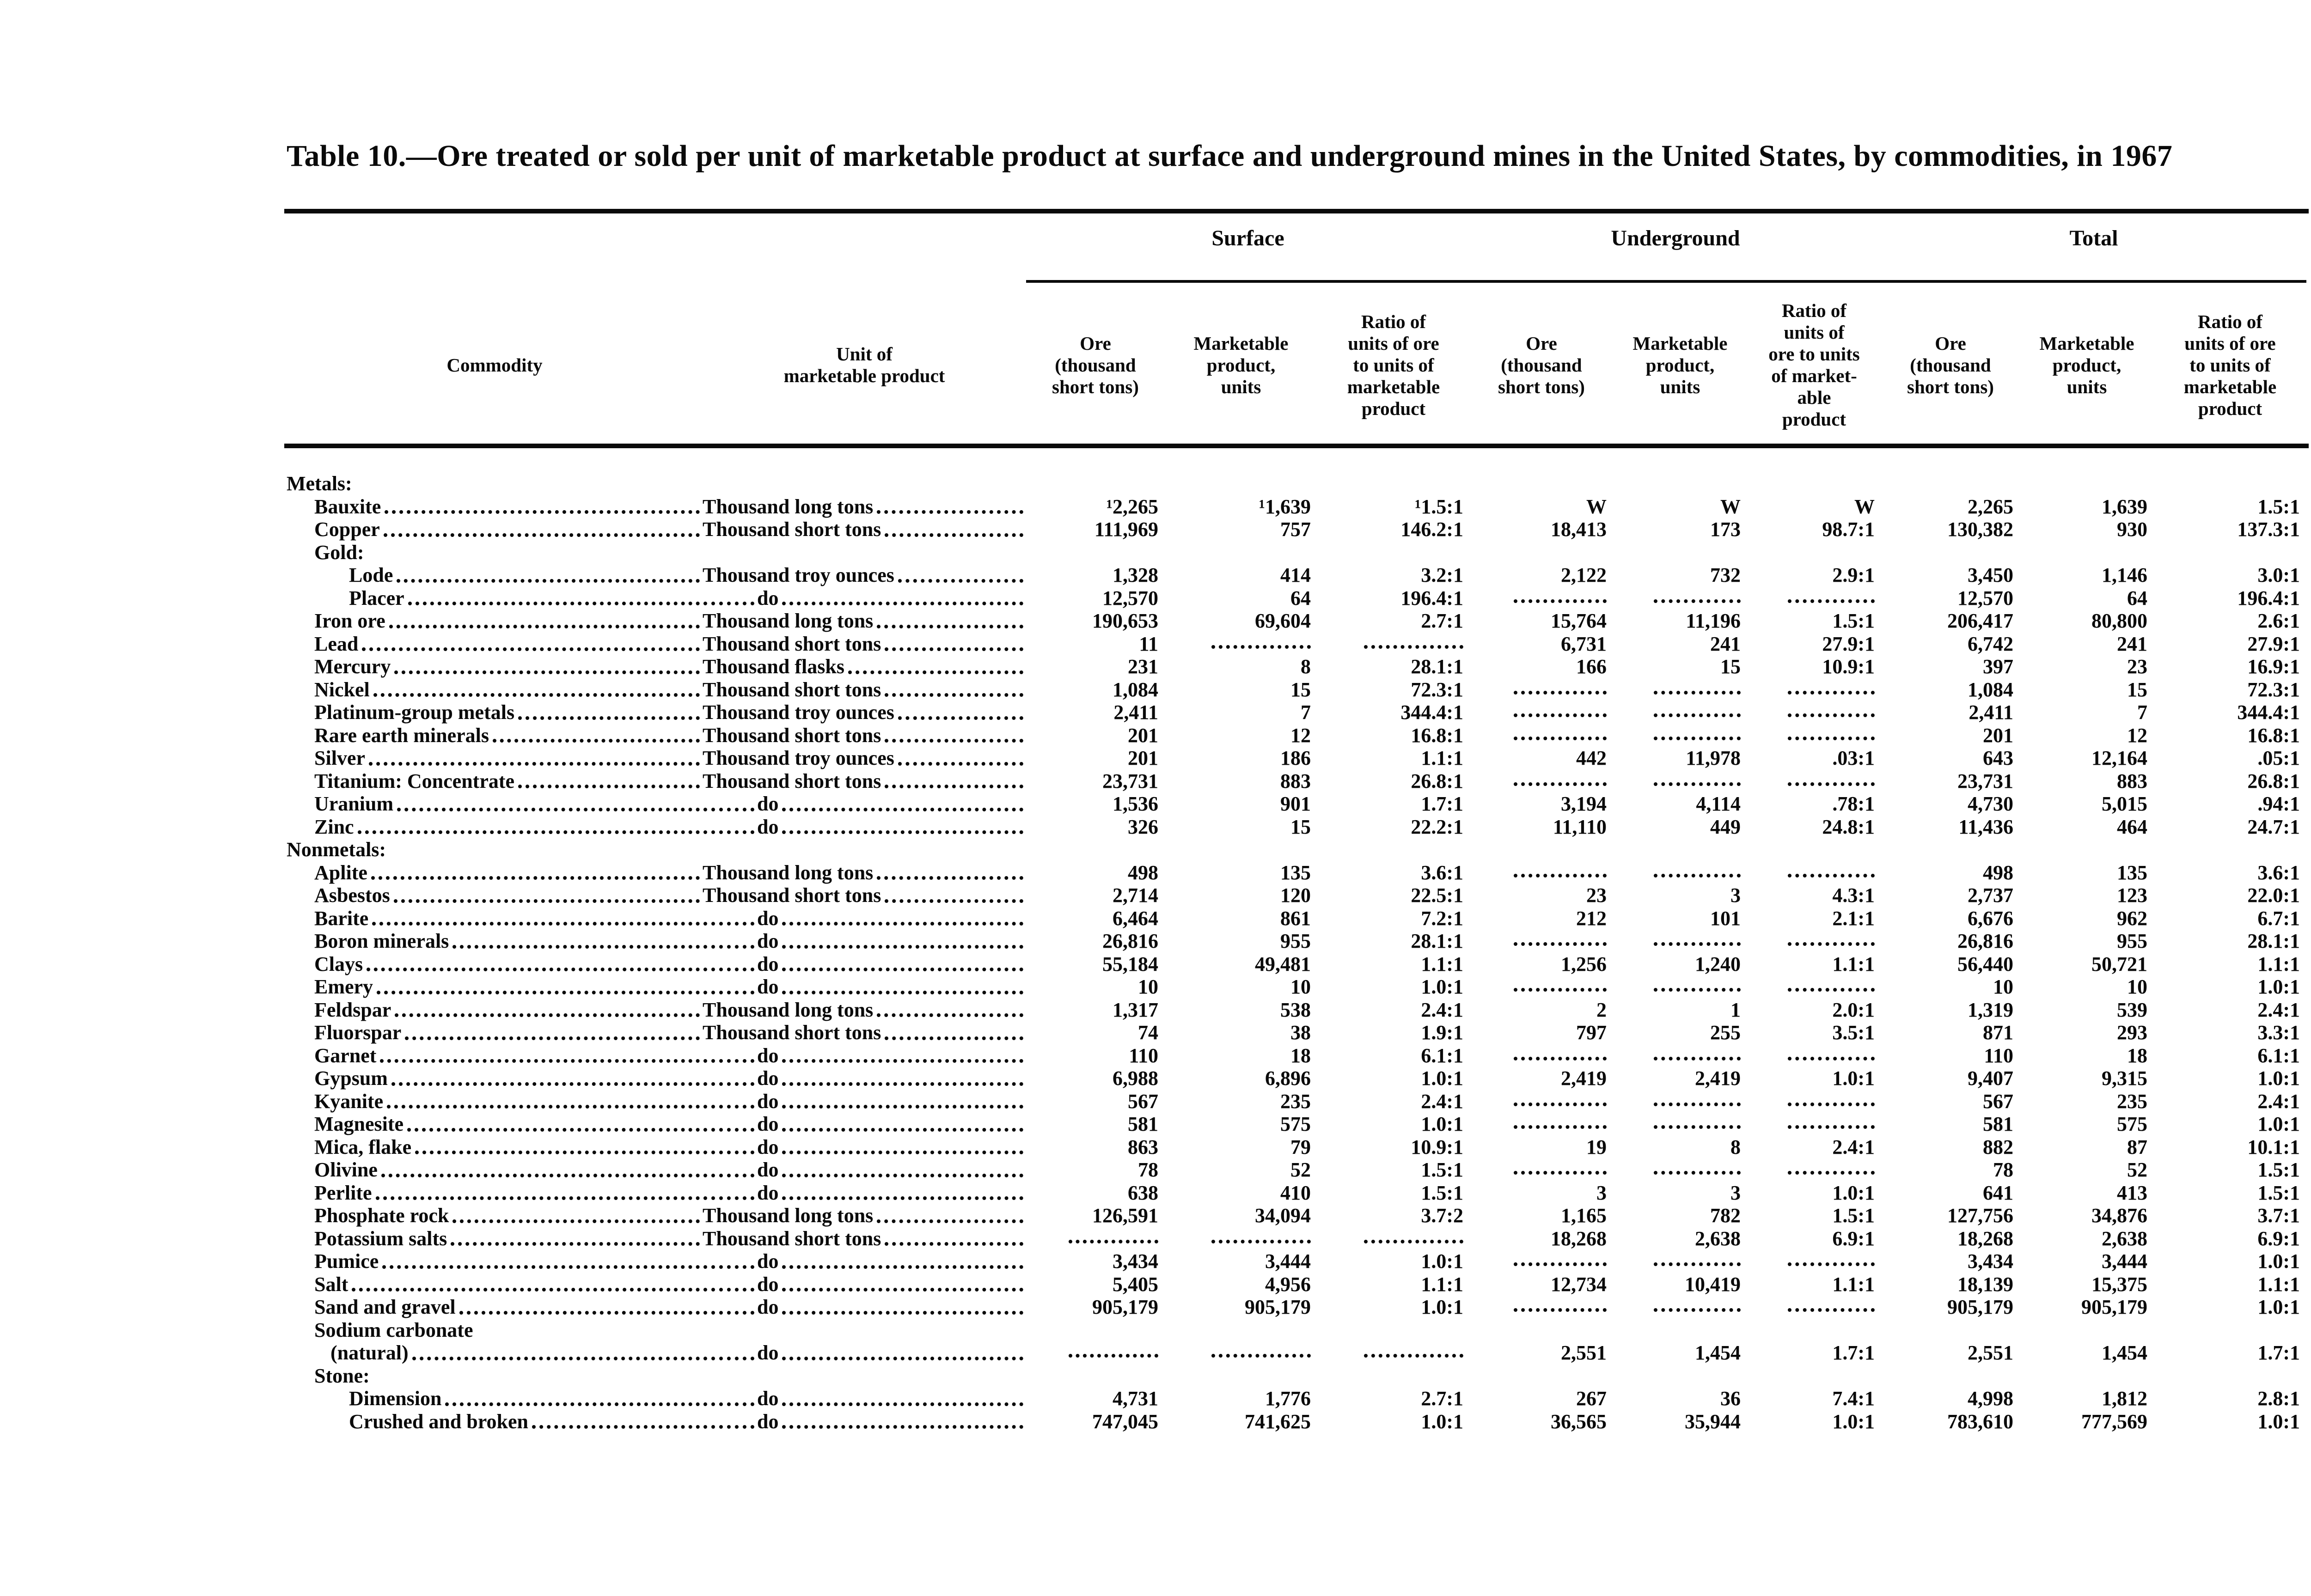 This screenshot has width=2311, height=1596. Describe the element at coordinates (2132, 1032) in the screenshot. I see `value-cell-total-marketable: 293` at that location.